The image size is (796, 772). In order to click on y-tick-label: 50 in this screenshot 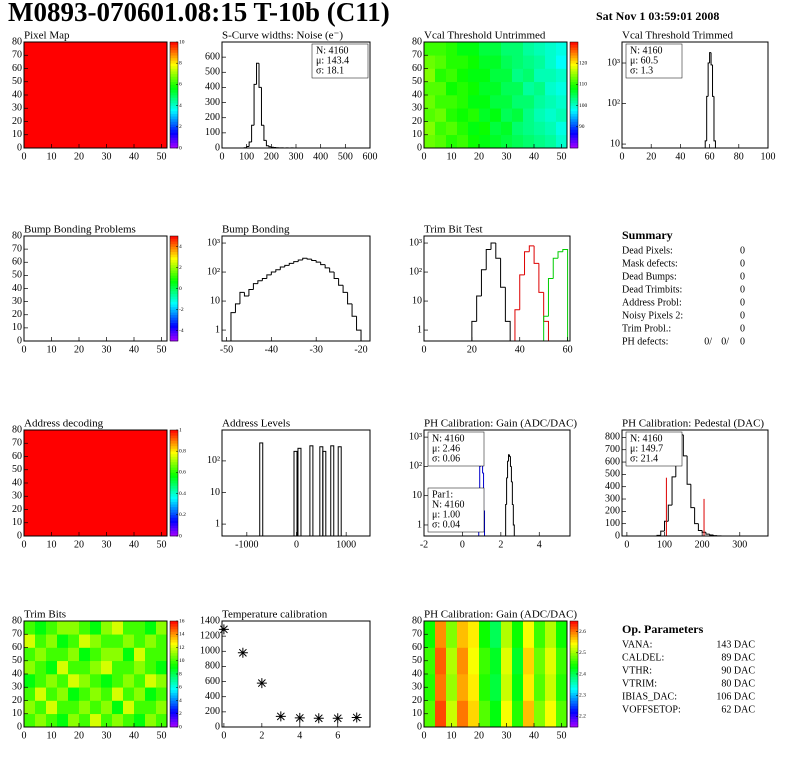, I will do `click(17, 81)`.